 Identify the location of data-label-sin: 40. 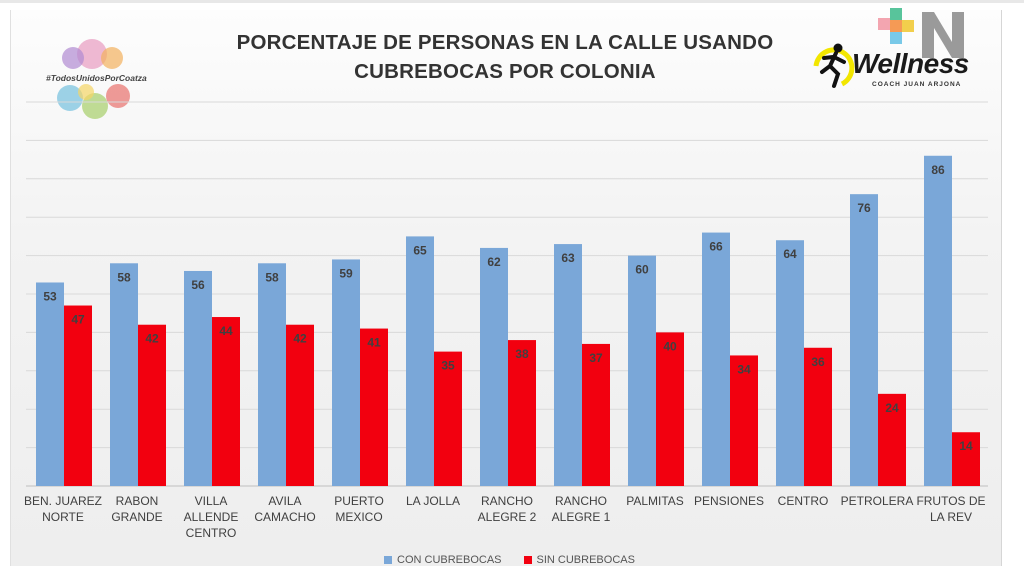
(670, 346).